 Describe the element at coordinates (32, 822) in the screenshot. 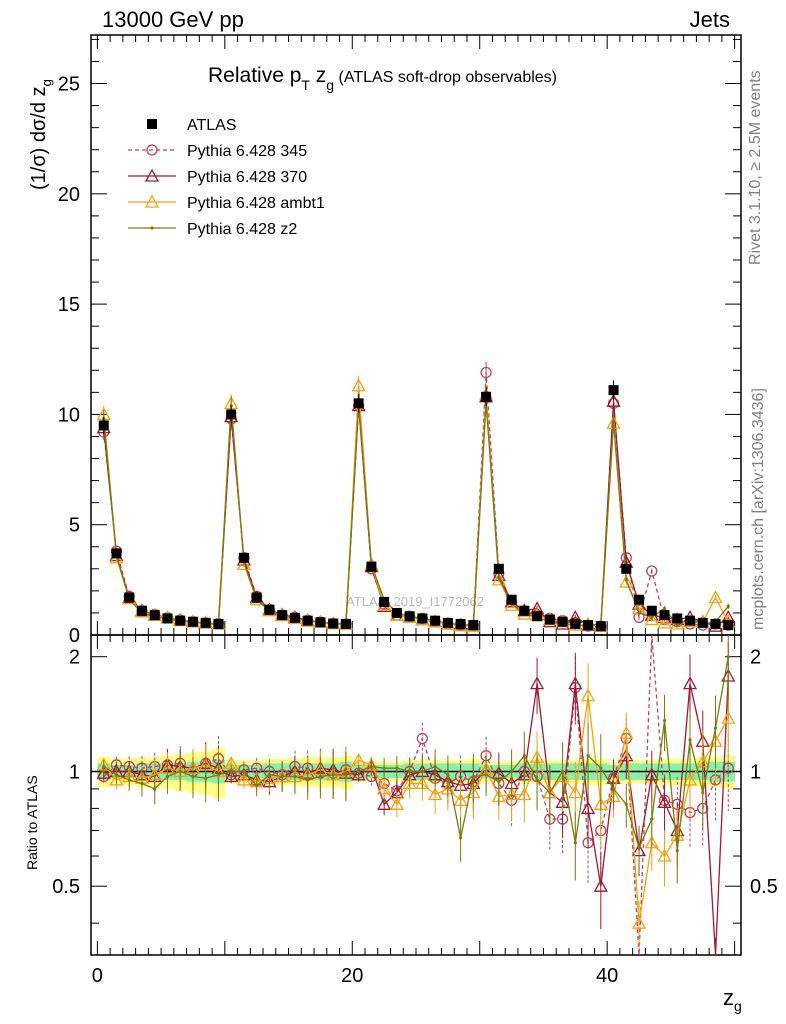

I see `ratio-y-axis-label: Ratio to ATLAS` at that location.